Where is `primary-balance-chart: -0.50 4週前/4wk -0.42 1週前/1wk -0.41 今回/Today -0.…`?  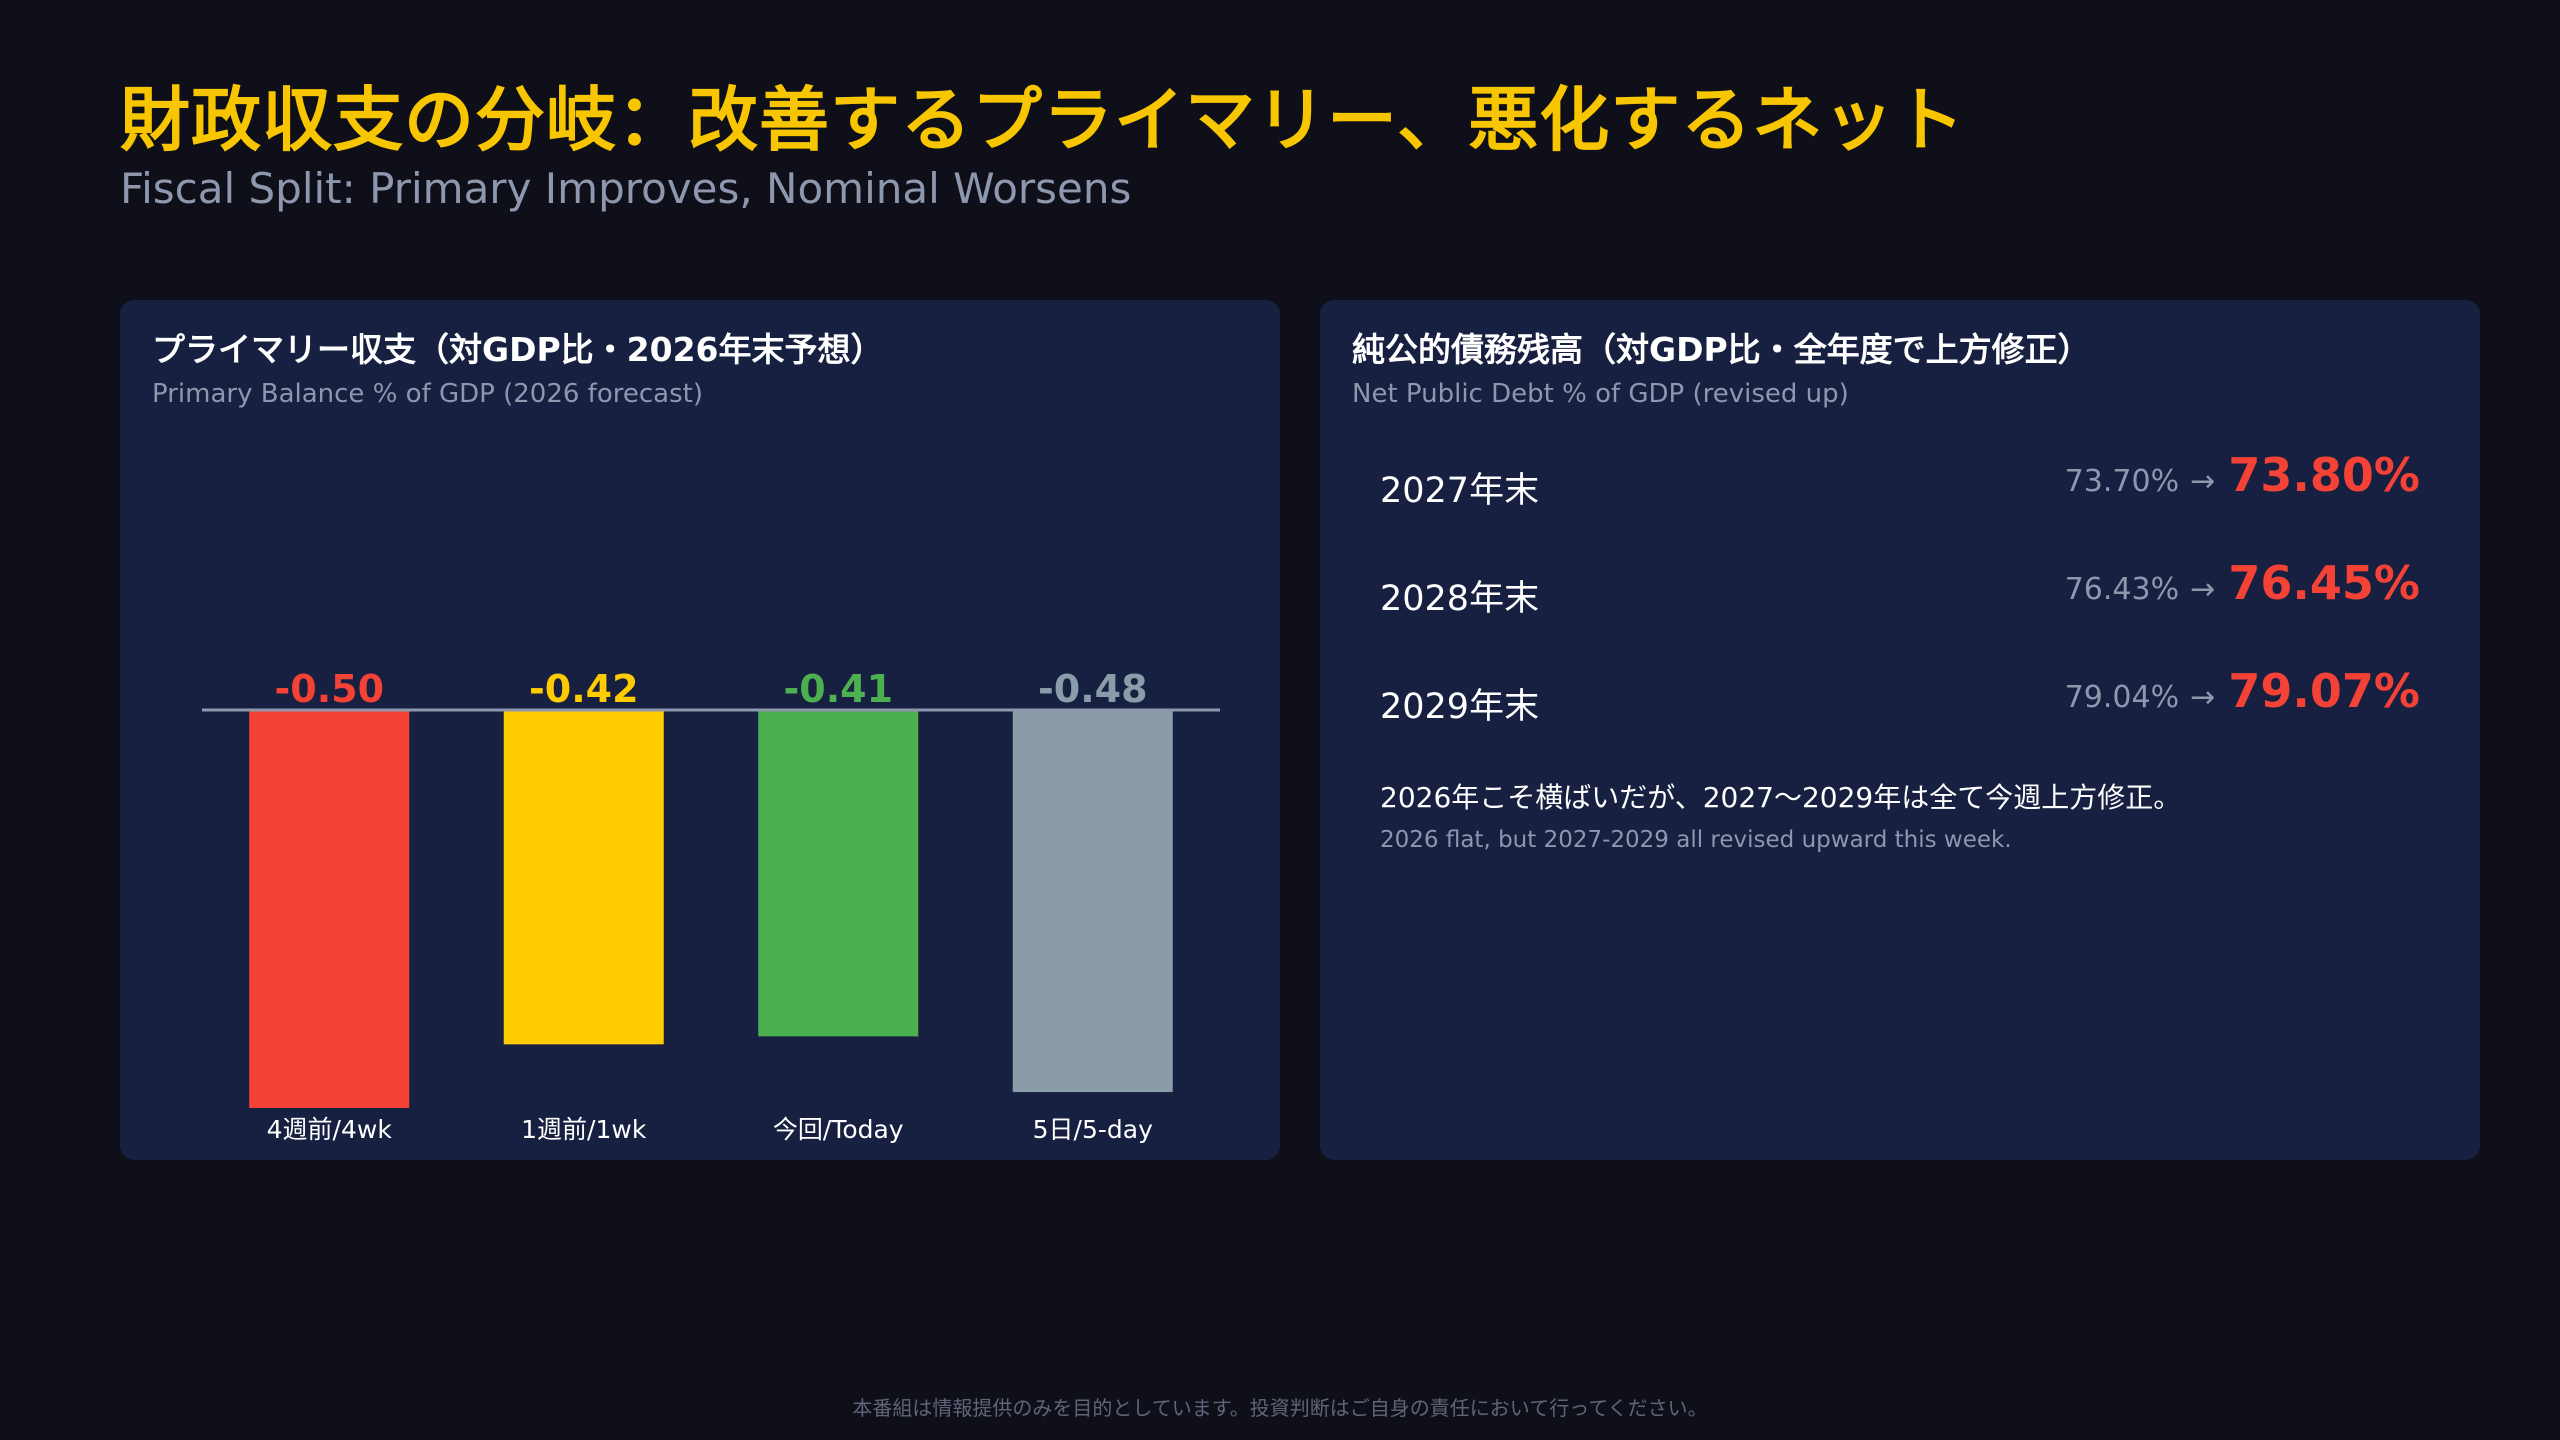 primary-balance-chart: -0.50 4週前/4wk -0.42 1週前/1wk -0.41 今回/Today -0.… is located at coordinates (711, 905).